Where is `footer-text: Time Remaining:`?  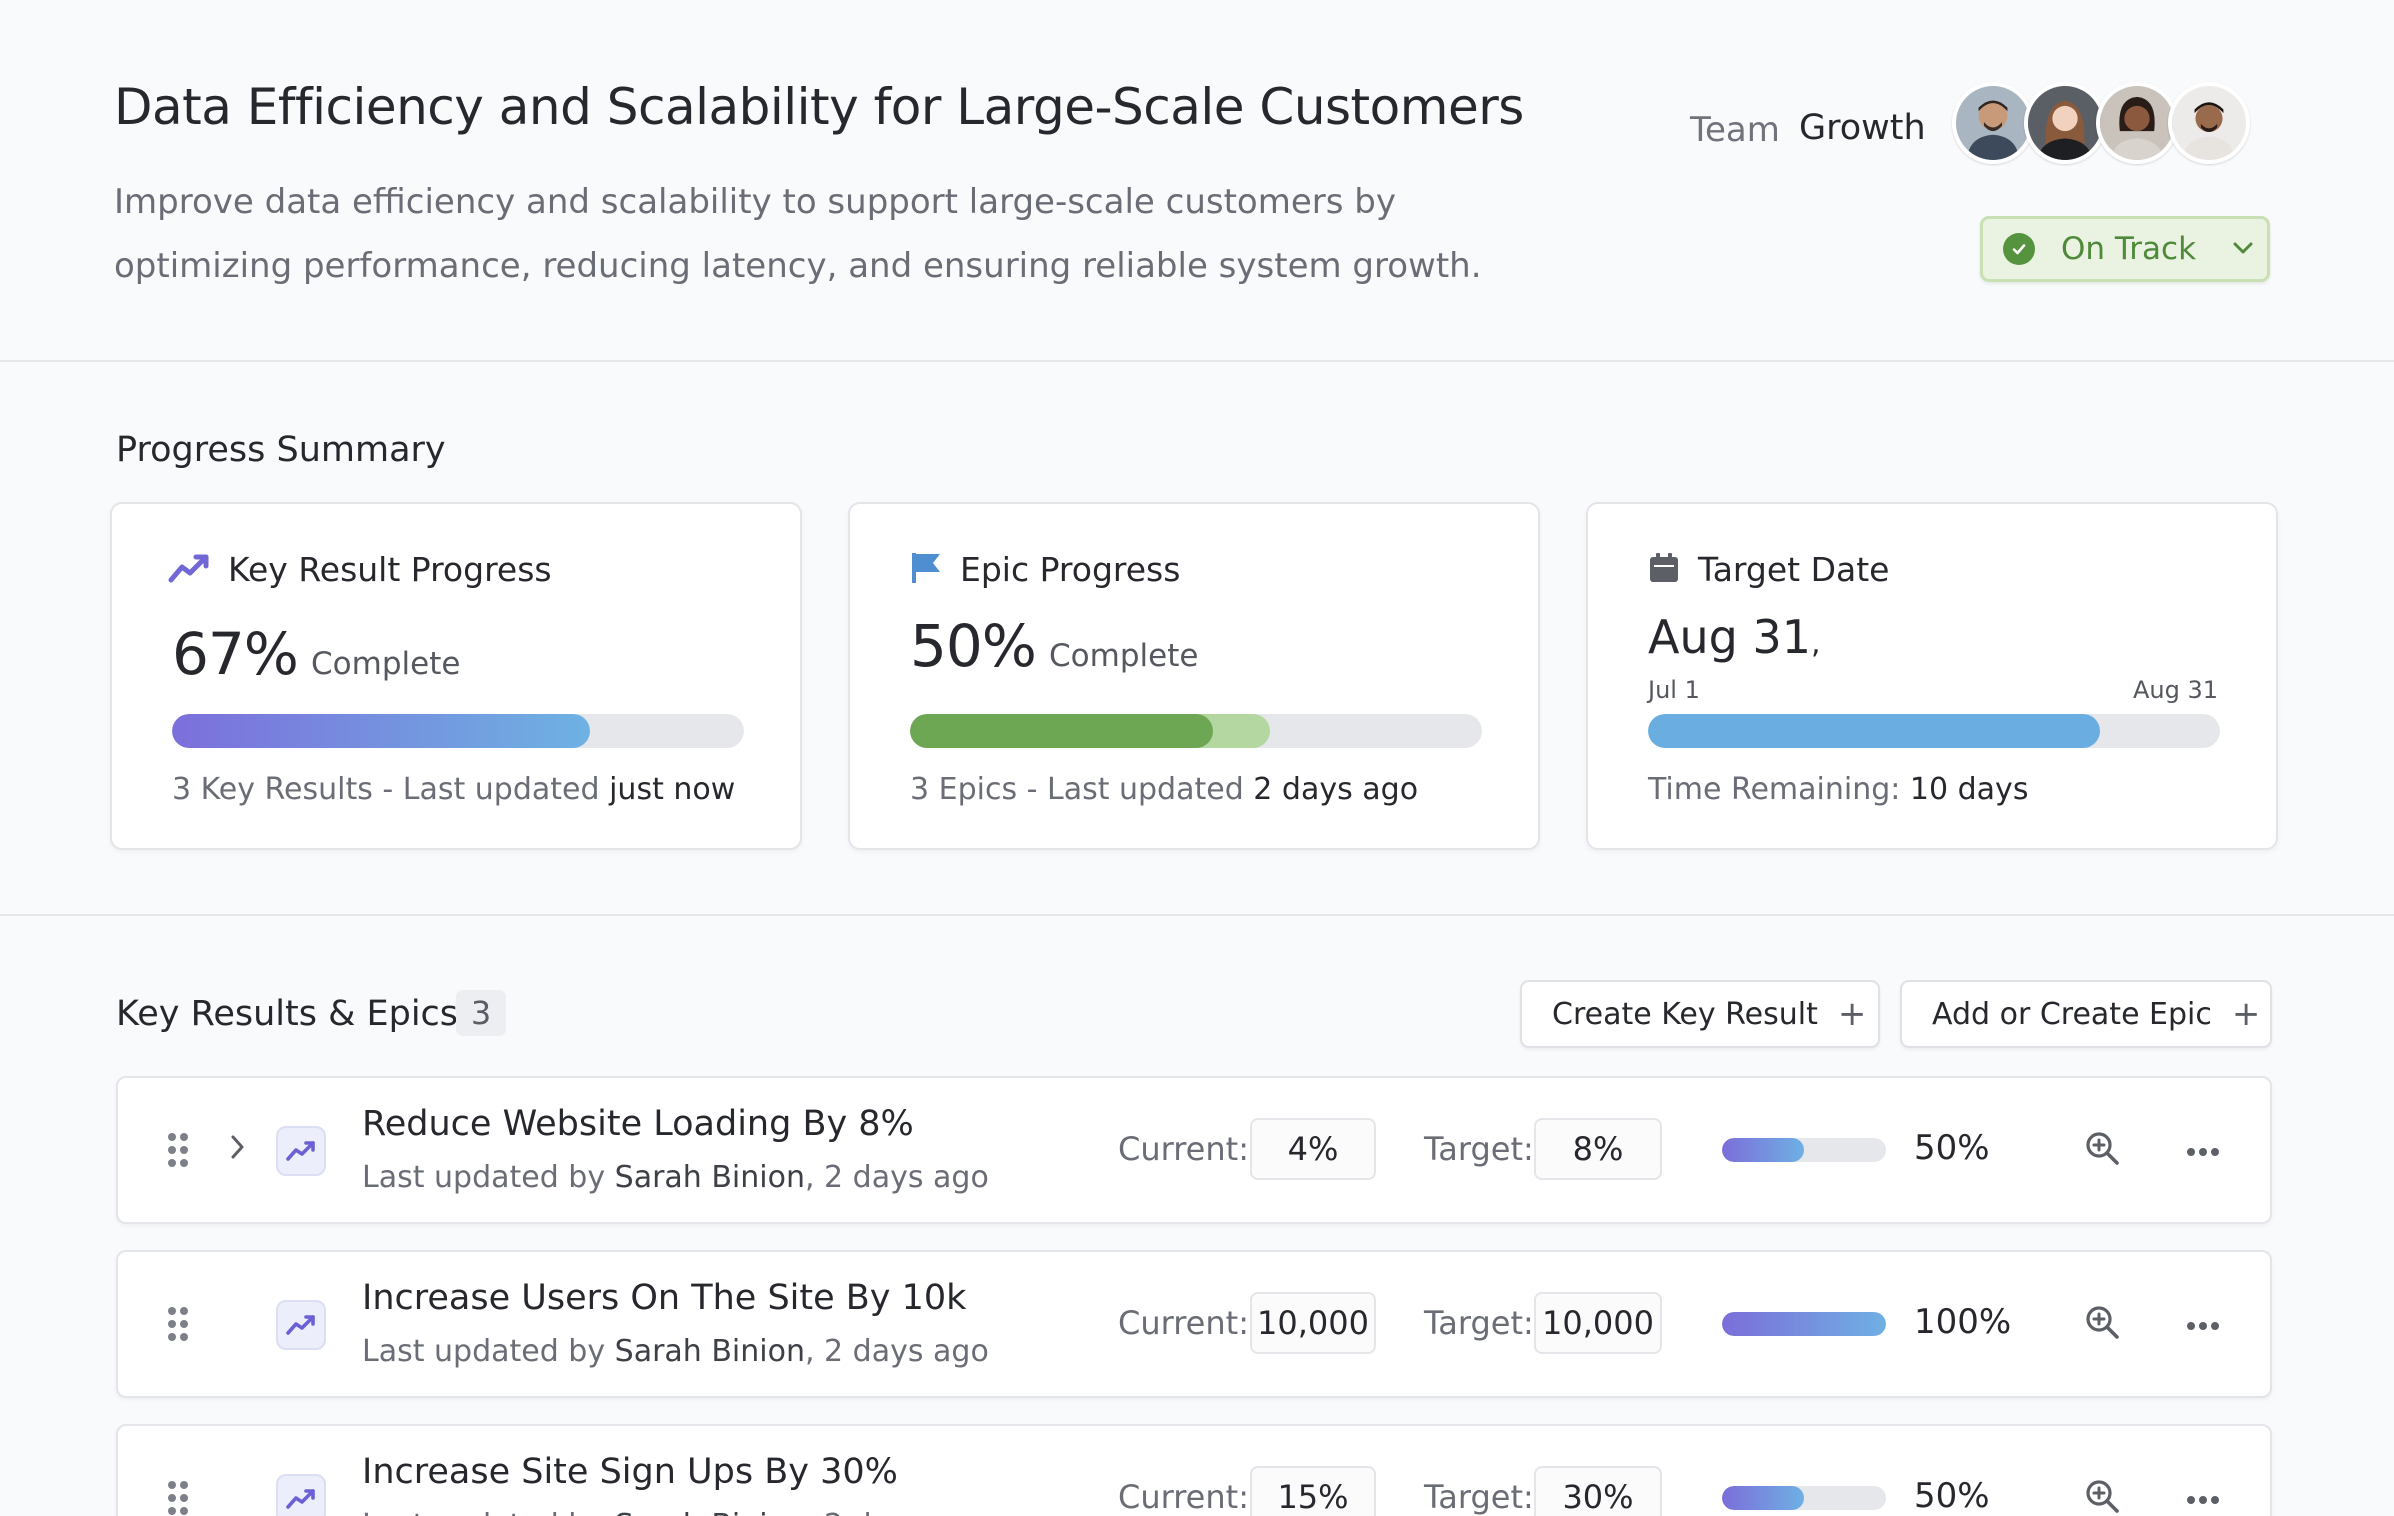 footer-text: Time Remaining: is located at coordinates (1774, 789).